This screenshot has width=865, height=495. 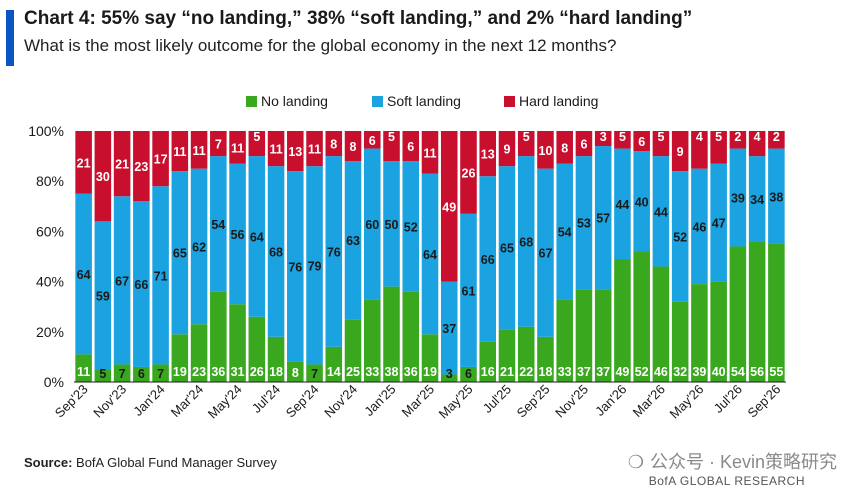 What do you see at coordinates (737, 137) in the screenshot?
I see `data-label-hard-landing: 2` at bounding box center [737, 137].